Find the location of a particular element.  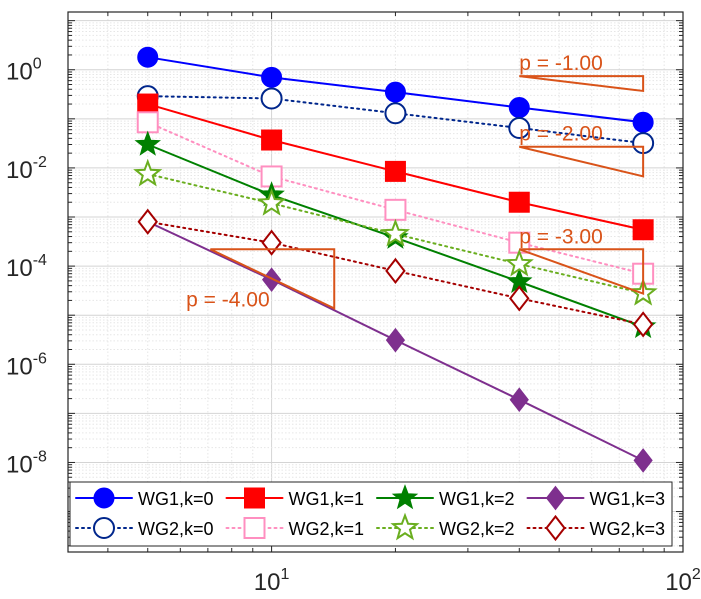

x-tick-label: 10¹ is located at coordinates (272, 581).